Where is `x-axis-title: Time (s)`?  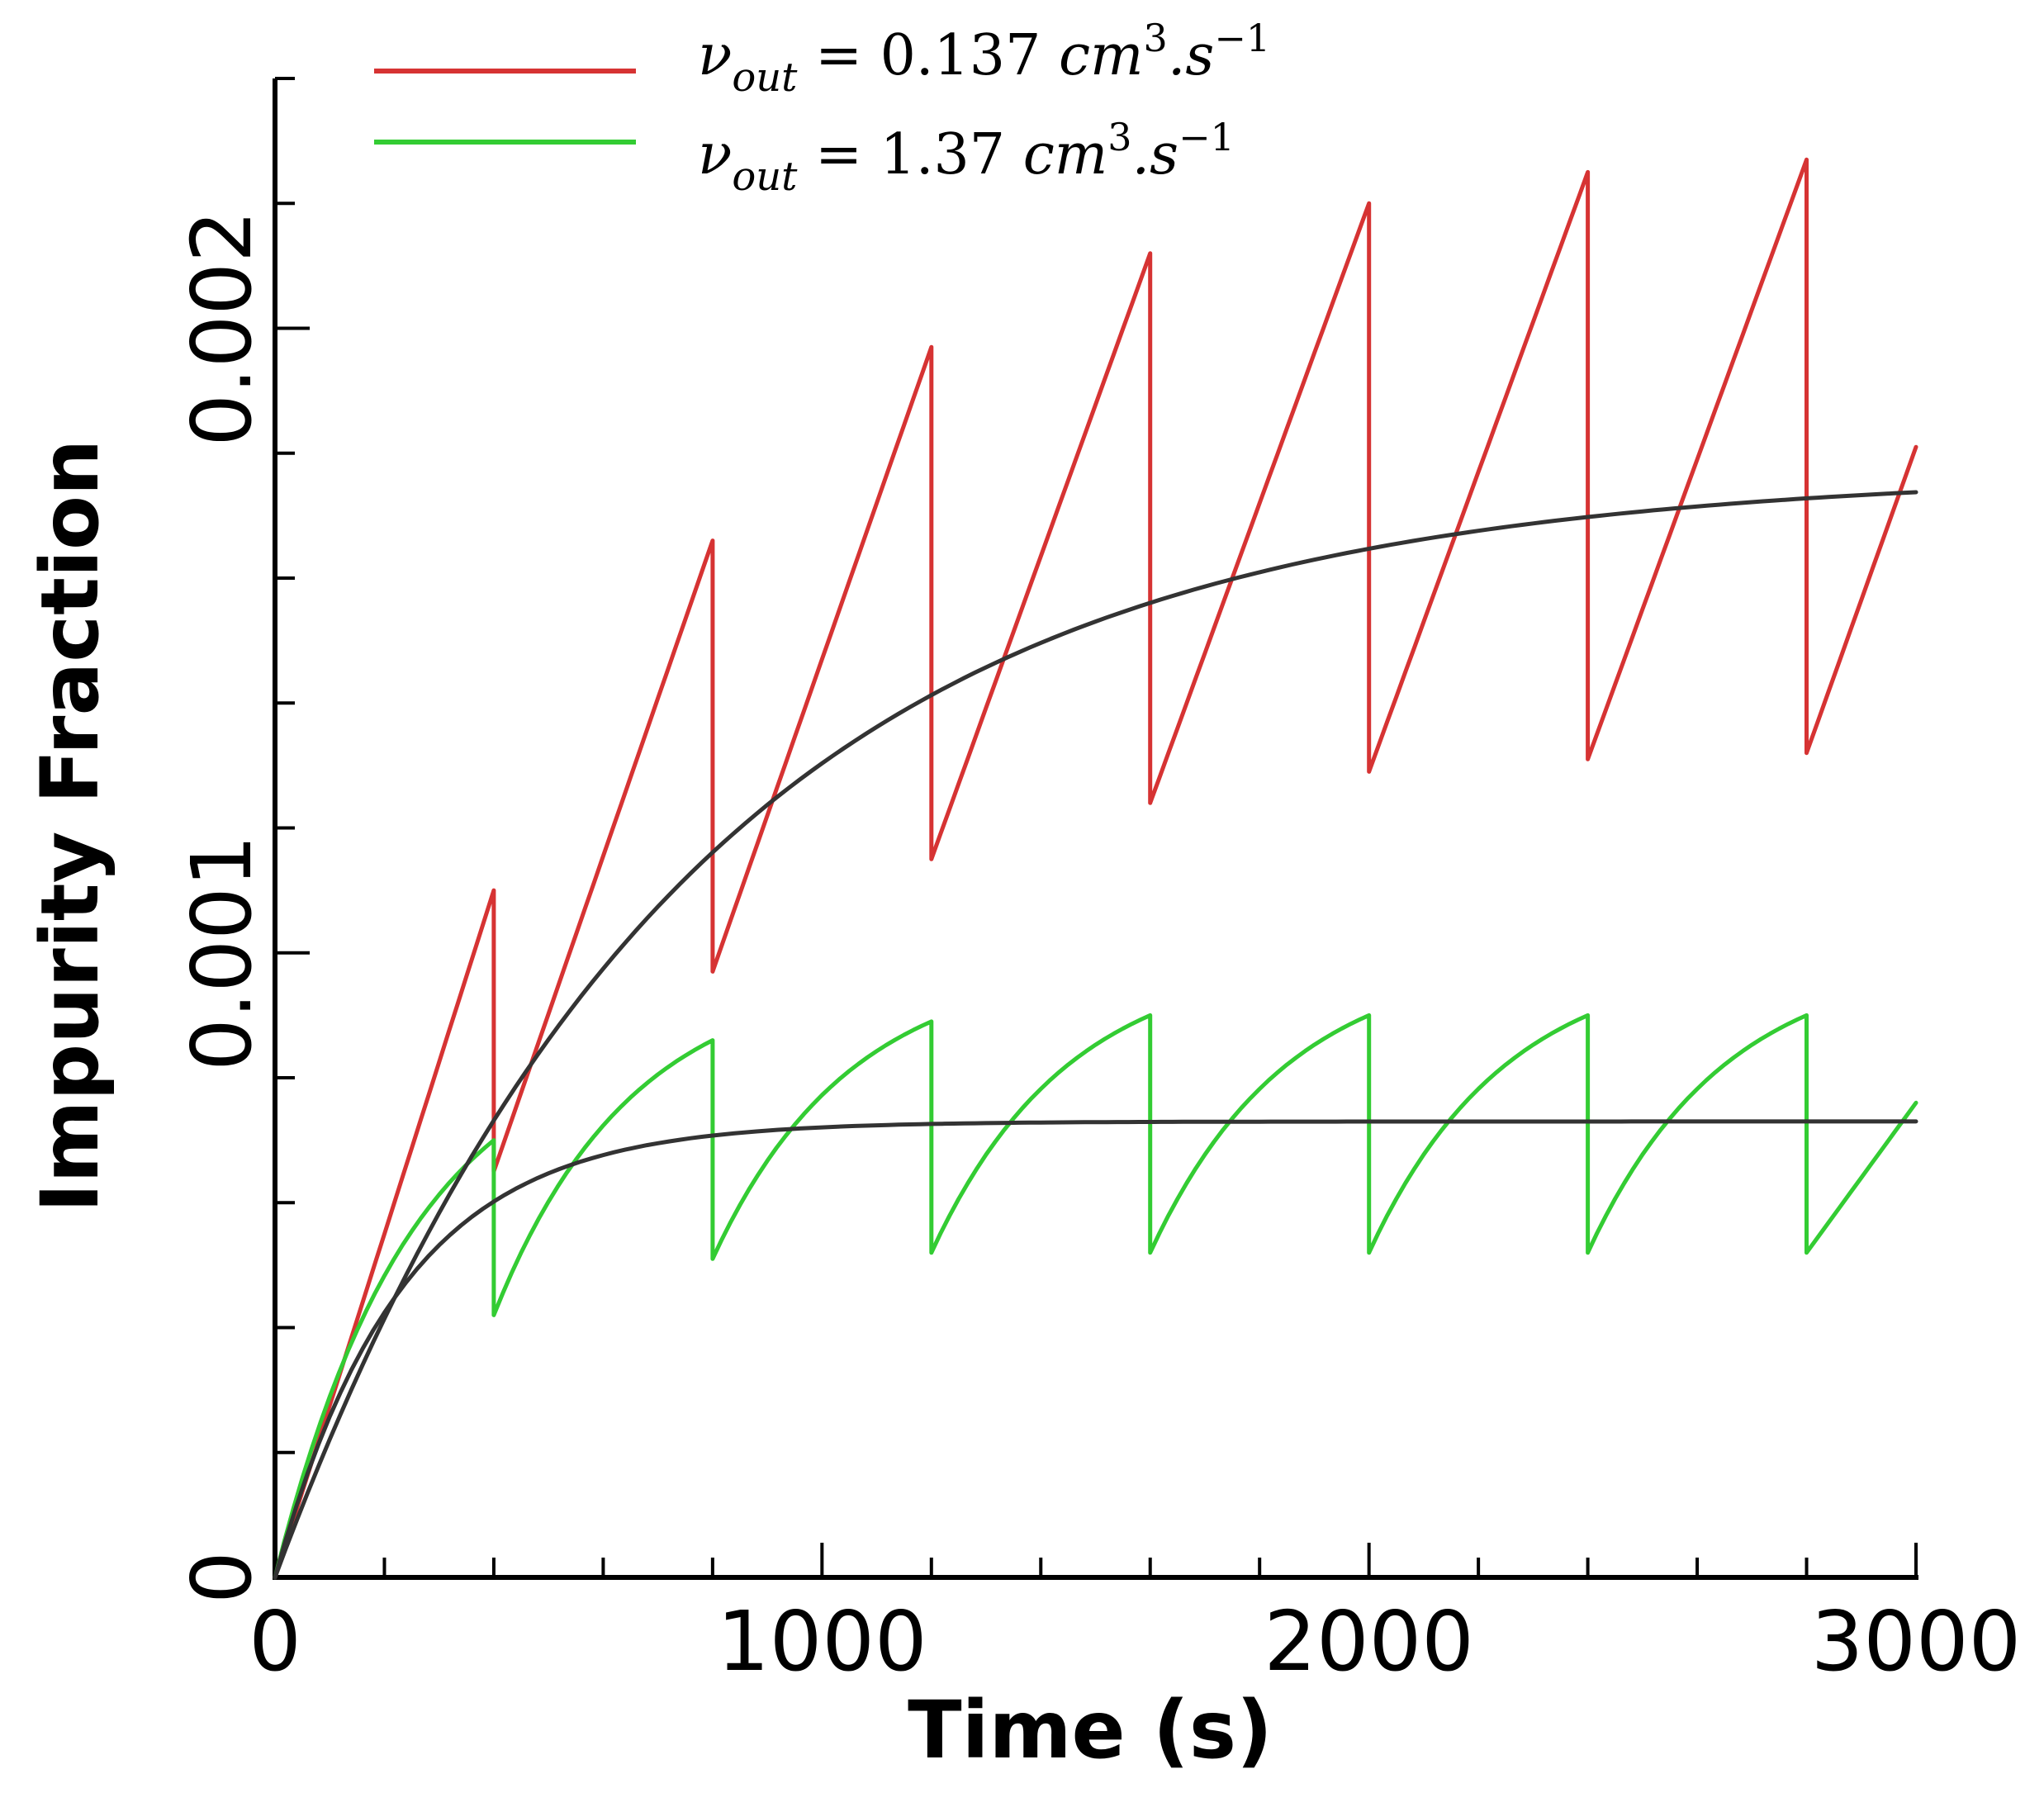
x-axis-title: Time (s) is located at coordinates (1090, 1730).